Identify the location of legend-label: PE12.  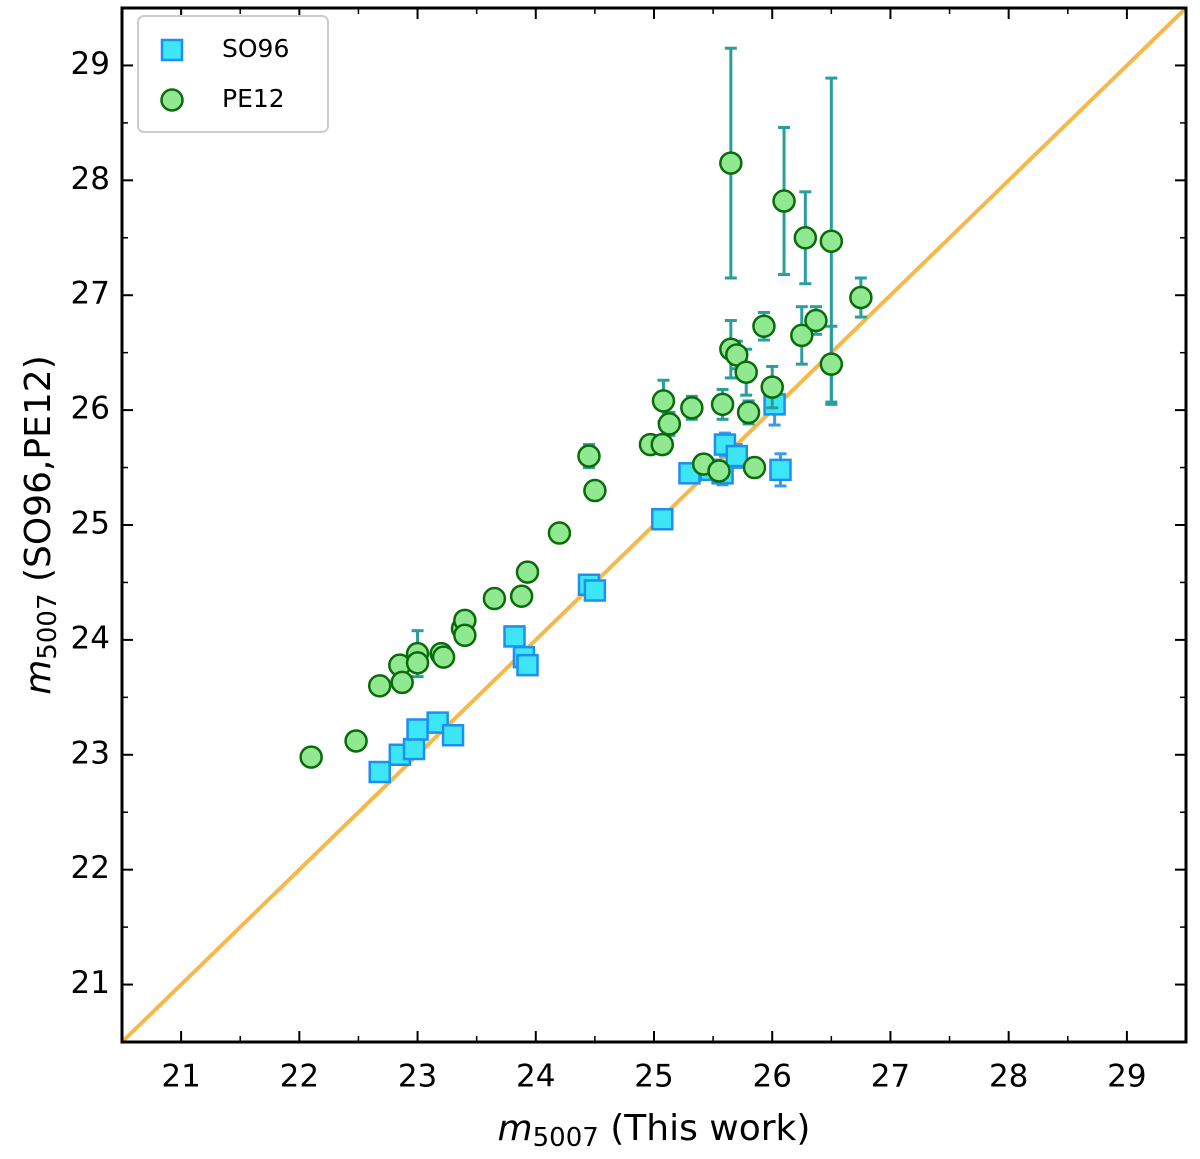
(253, 98).